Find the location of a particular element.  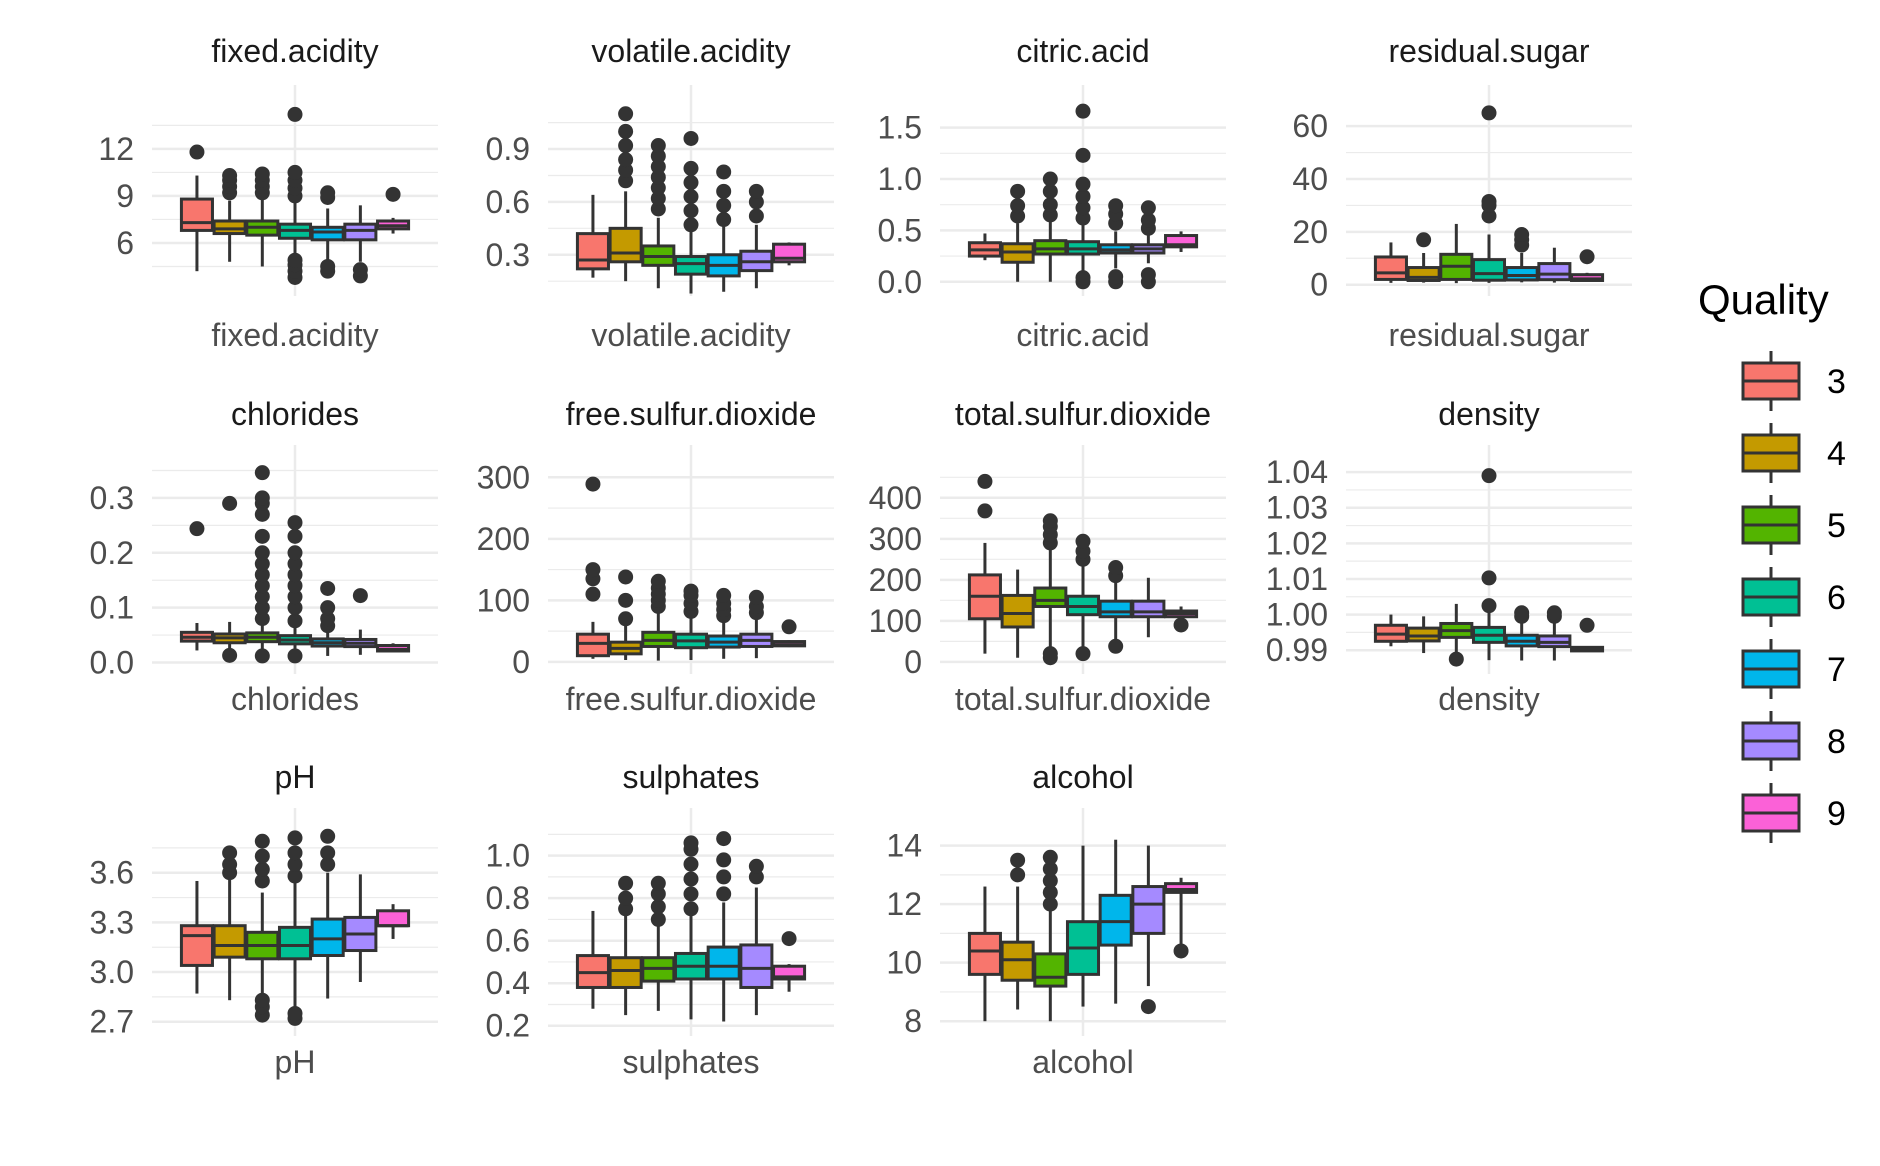

x-axis-label: volatile.acidity is located at coordinates (690, 335).